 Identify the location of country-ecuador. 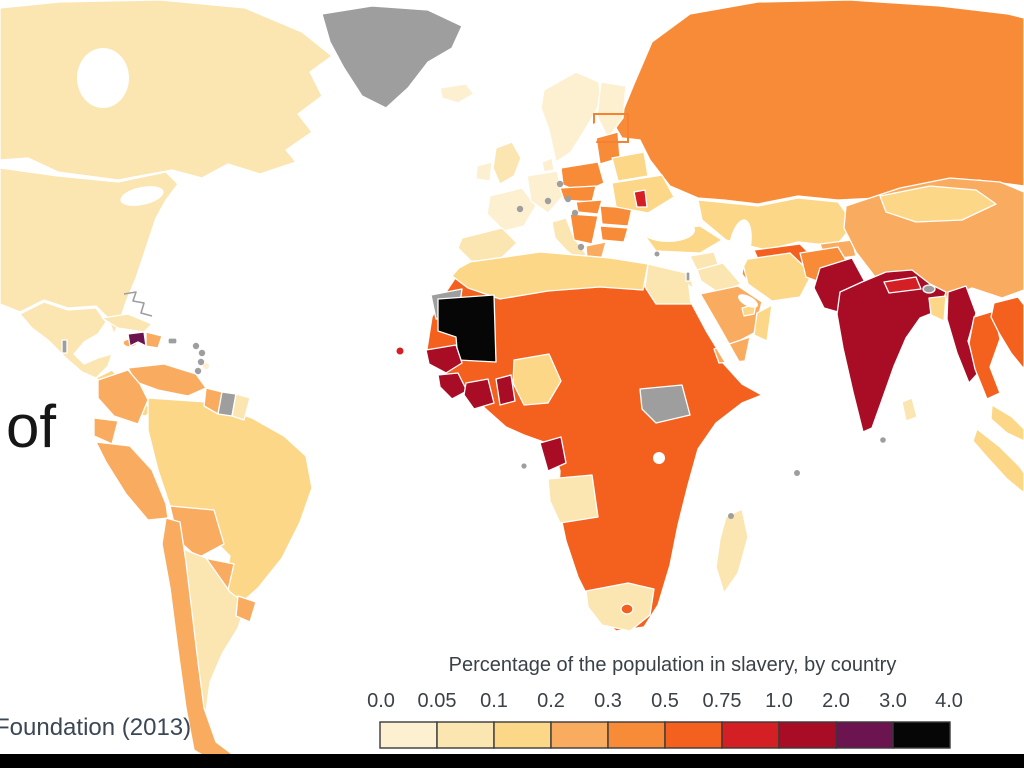
(106, 431).